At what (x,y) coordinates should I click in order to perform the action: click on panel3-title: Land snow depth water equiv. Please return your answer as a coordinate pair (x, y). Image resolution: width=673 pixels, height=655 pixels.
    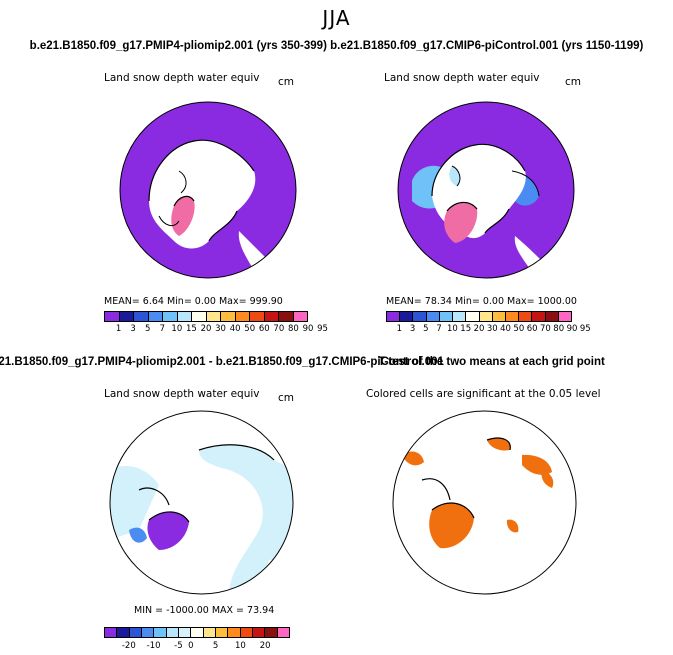
    Looking at the image, I should click on (182, 394).